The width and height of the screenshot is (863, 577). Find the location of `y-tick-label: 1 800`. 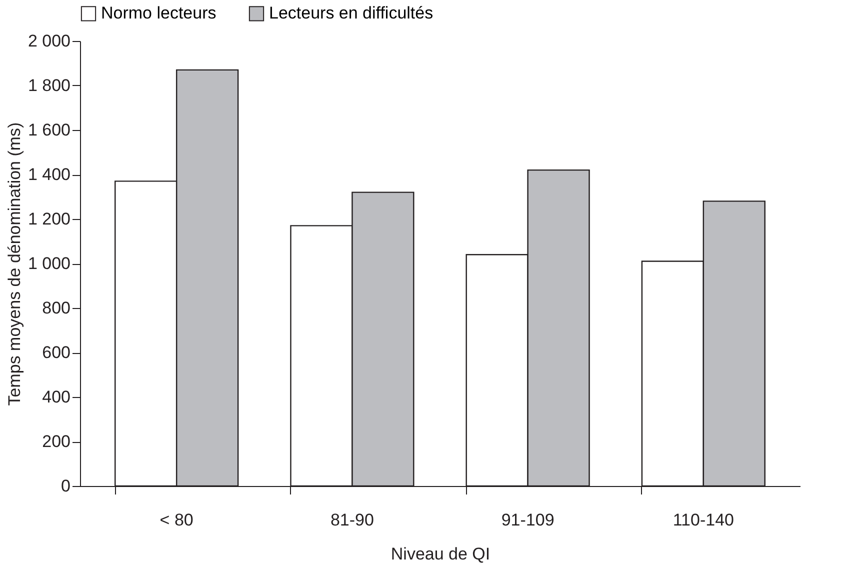

y-tick-label: 1 800 is located at coordinates (49, 85).